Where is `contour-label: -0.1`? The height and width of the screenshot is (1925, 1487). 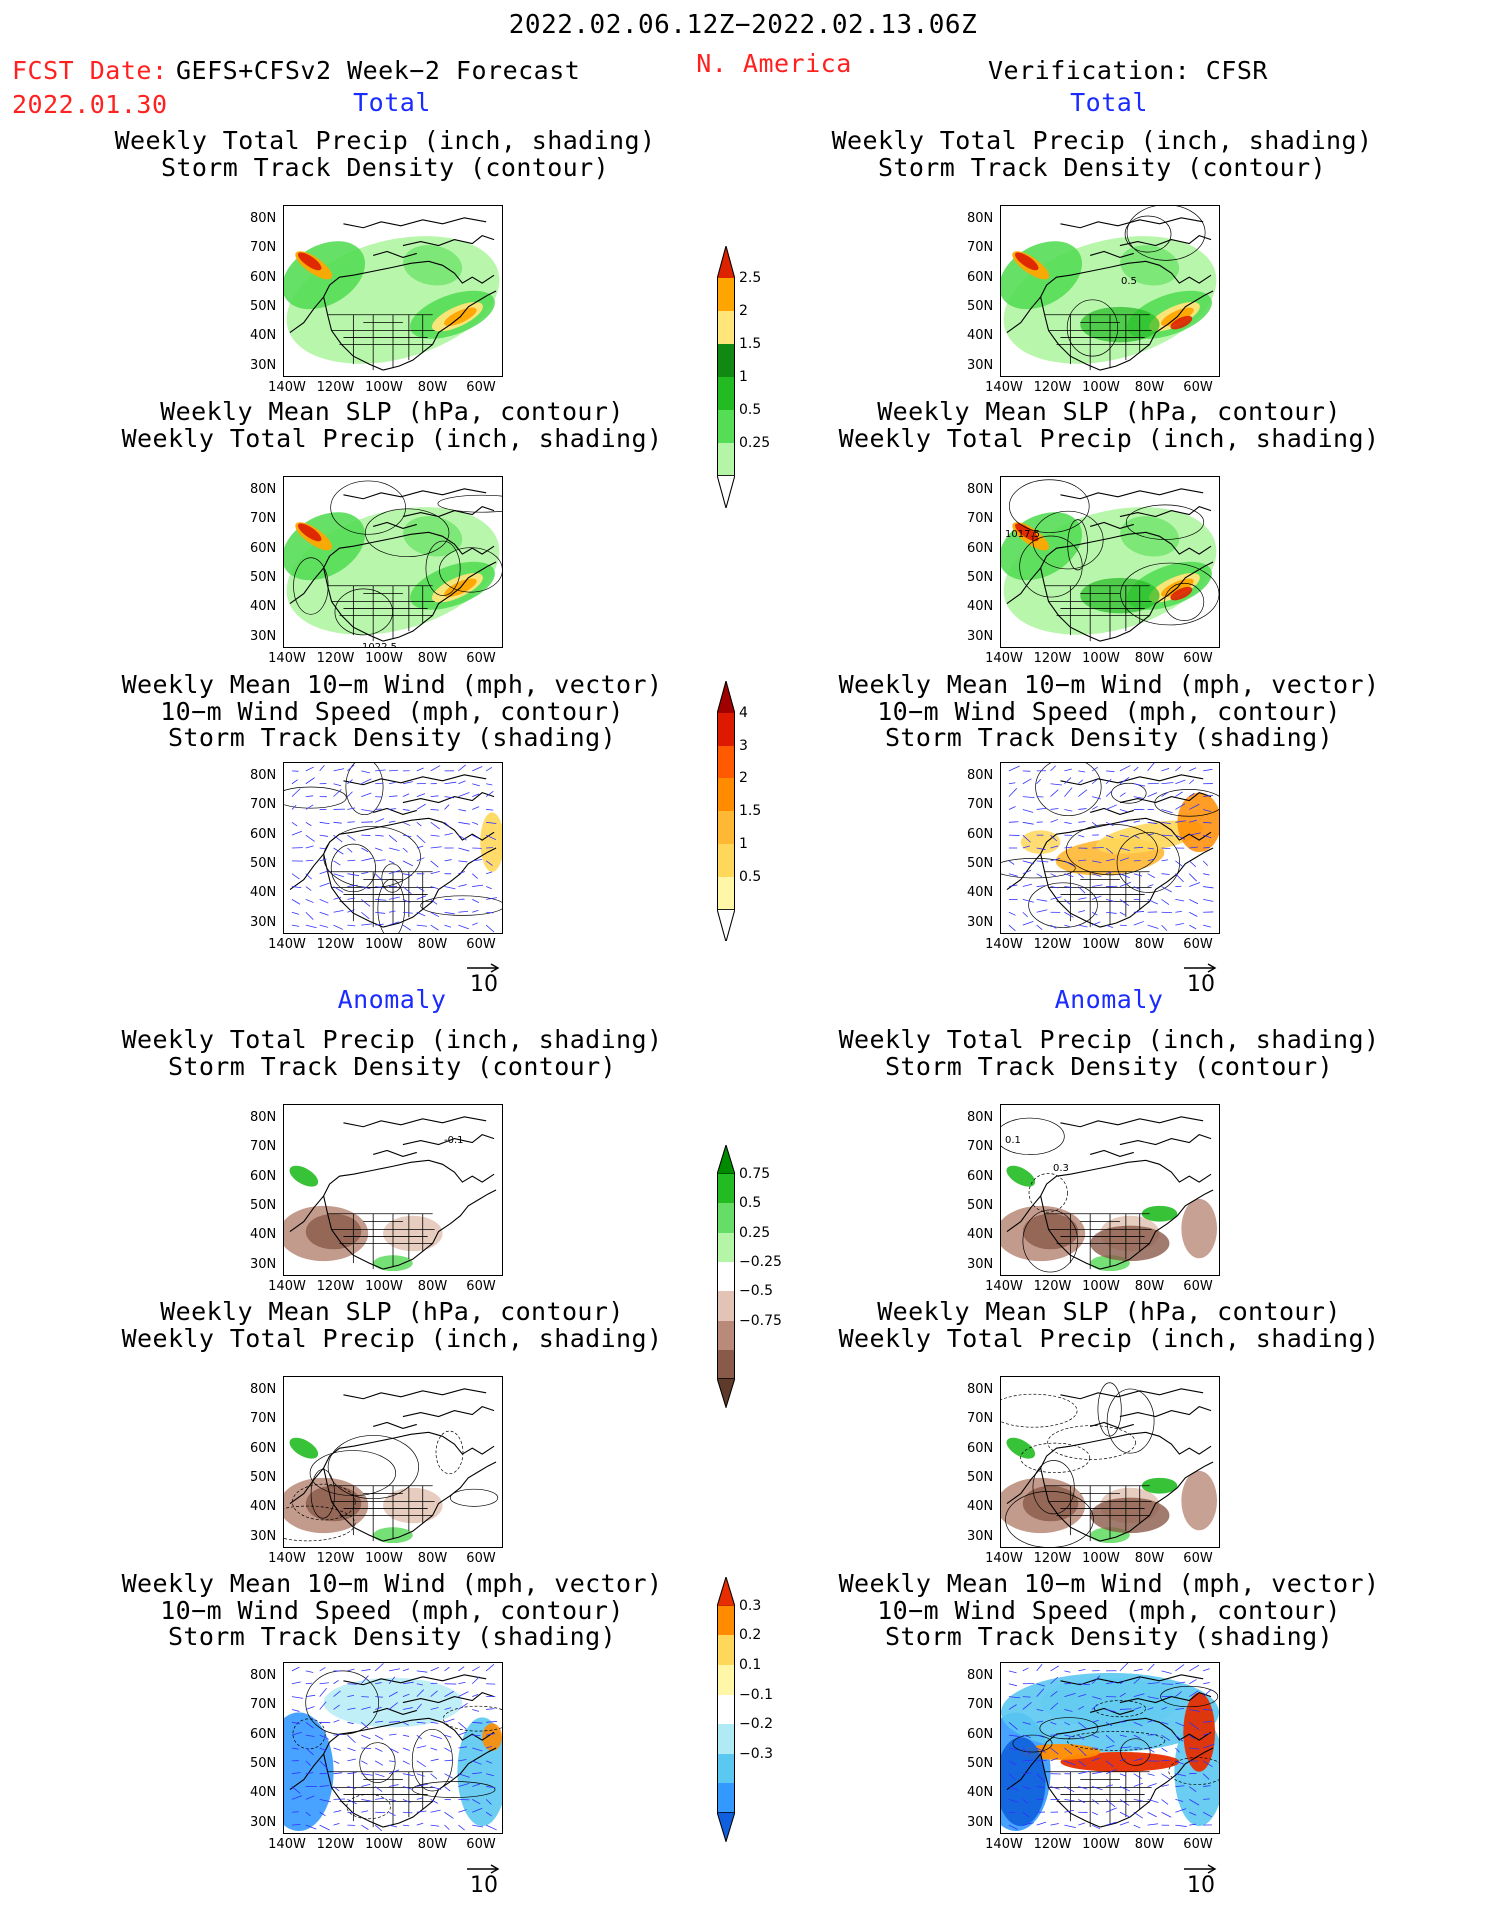
contour-label: -0.1 is located at coordinates (454, 1140).